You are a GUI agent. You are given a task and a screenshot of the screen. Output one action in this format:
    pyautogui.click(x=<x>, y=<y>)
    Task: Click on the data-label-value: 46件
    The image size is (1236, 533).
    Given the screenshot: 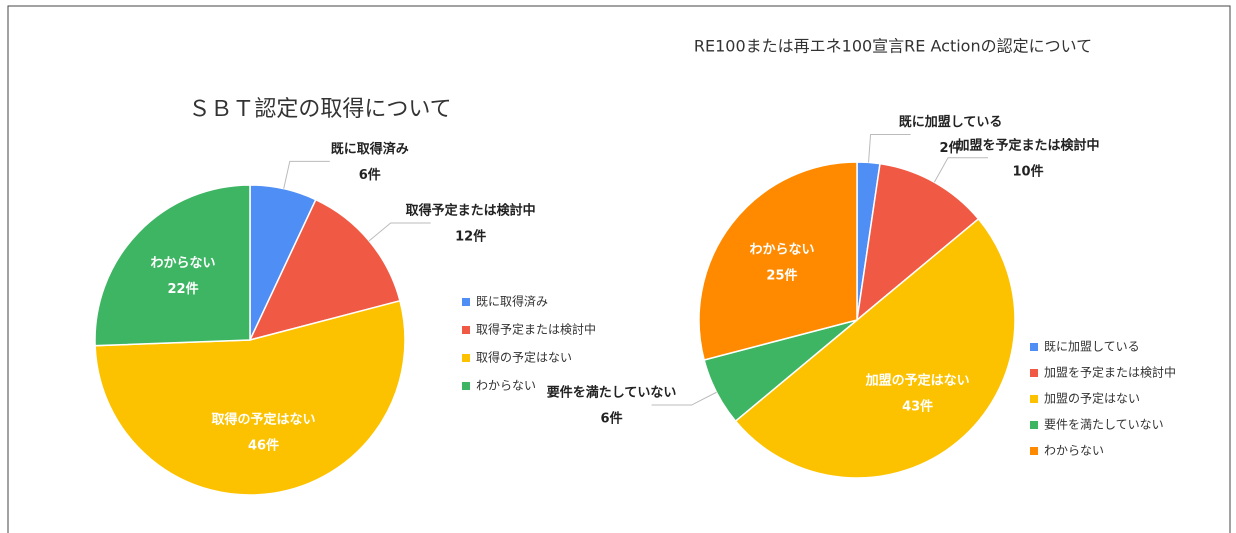 What is the action you would take?
    pyautogui.click(x=263, y=446)
    